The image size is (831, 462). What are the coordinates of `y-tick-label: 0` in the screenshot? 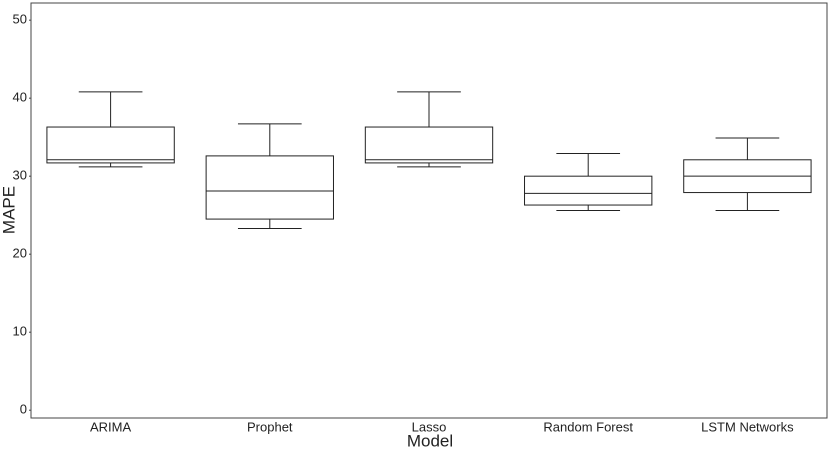 It's located at (23, 409).